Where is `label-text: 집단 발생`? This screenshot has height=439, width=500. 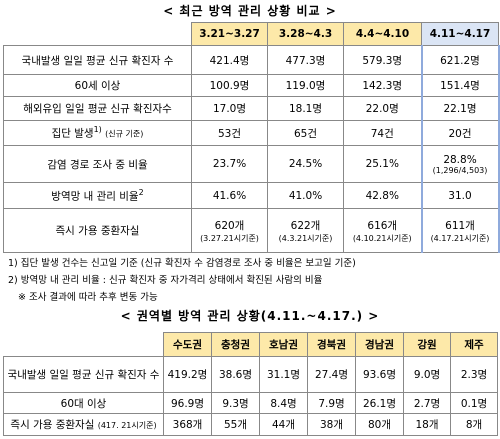 label-text: 집단 발생 is located at coordinates (72, 133).